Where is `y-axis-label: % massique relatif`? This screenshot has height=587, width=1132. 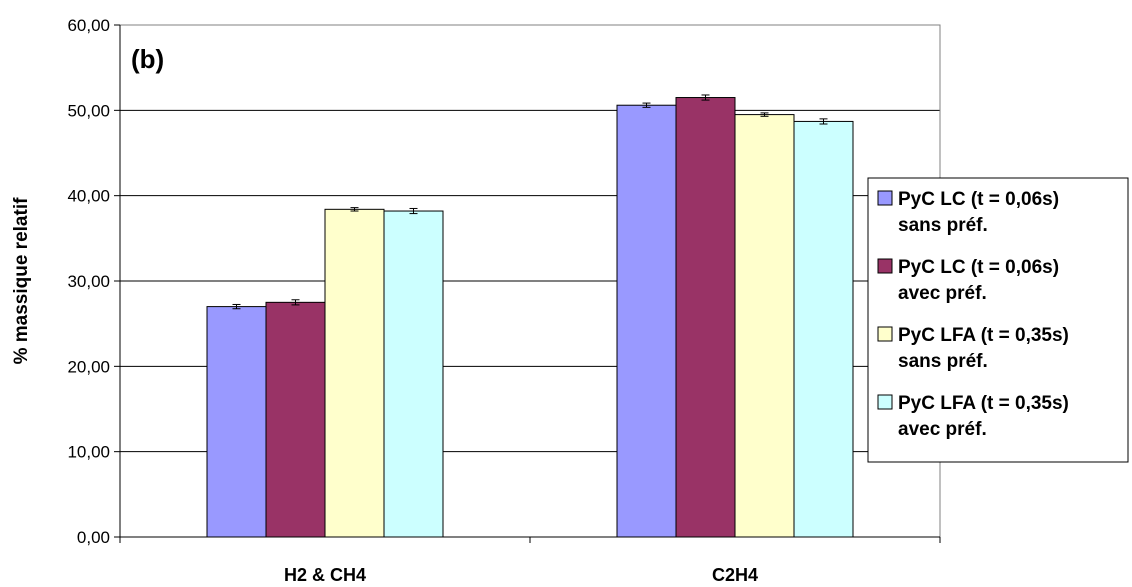
y-axis-label: % massique relatif is located at coordinates (21, 281).